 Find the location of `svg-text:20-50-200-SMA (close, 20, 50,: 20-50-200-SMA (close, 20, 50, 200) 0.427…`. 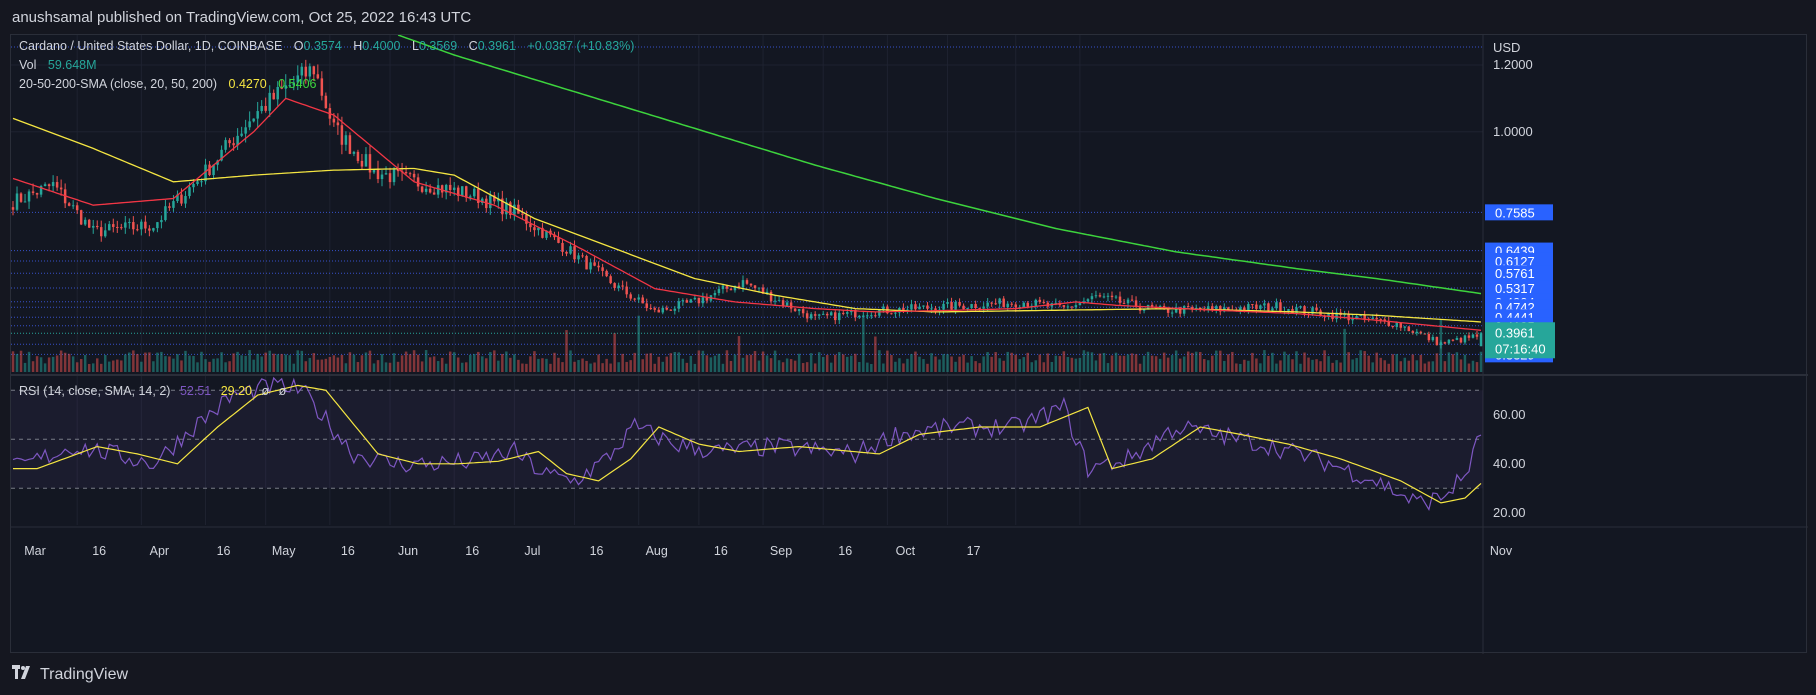

svg-text:20-50-200-SMA (close, 20, 50,: 20-50-200-SMA (close, 20, 50, 200) 0.427… is located at coordinates (168, 84).